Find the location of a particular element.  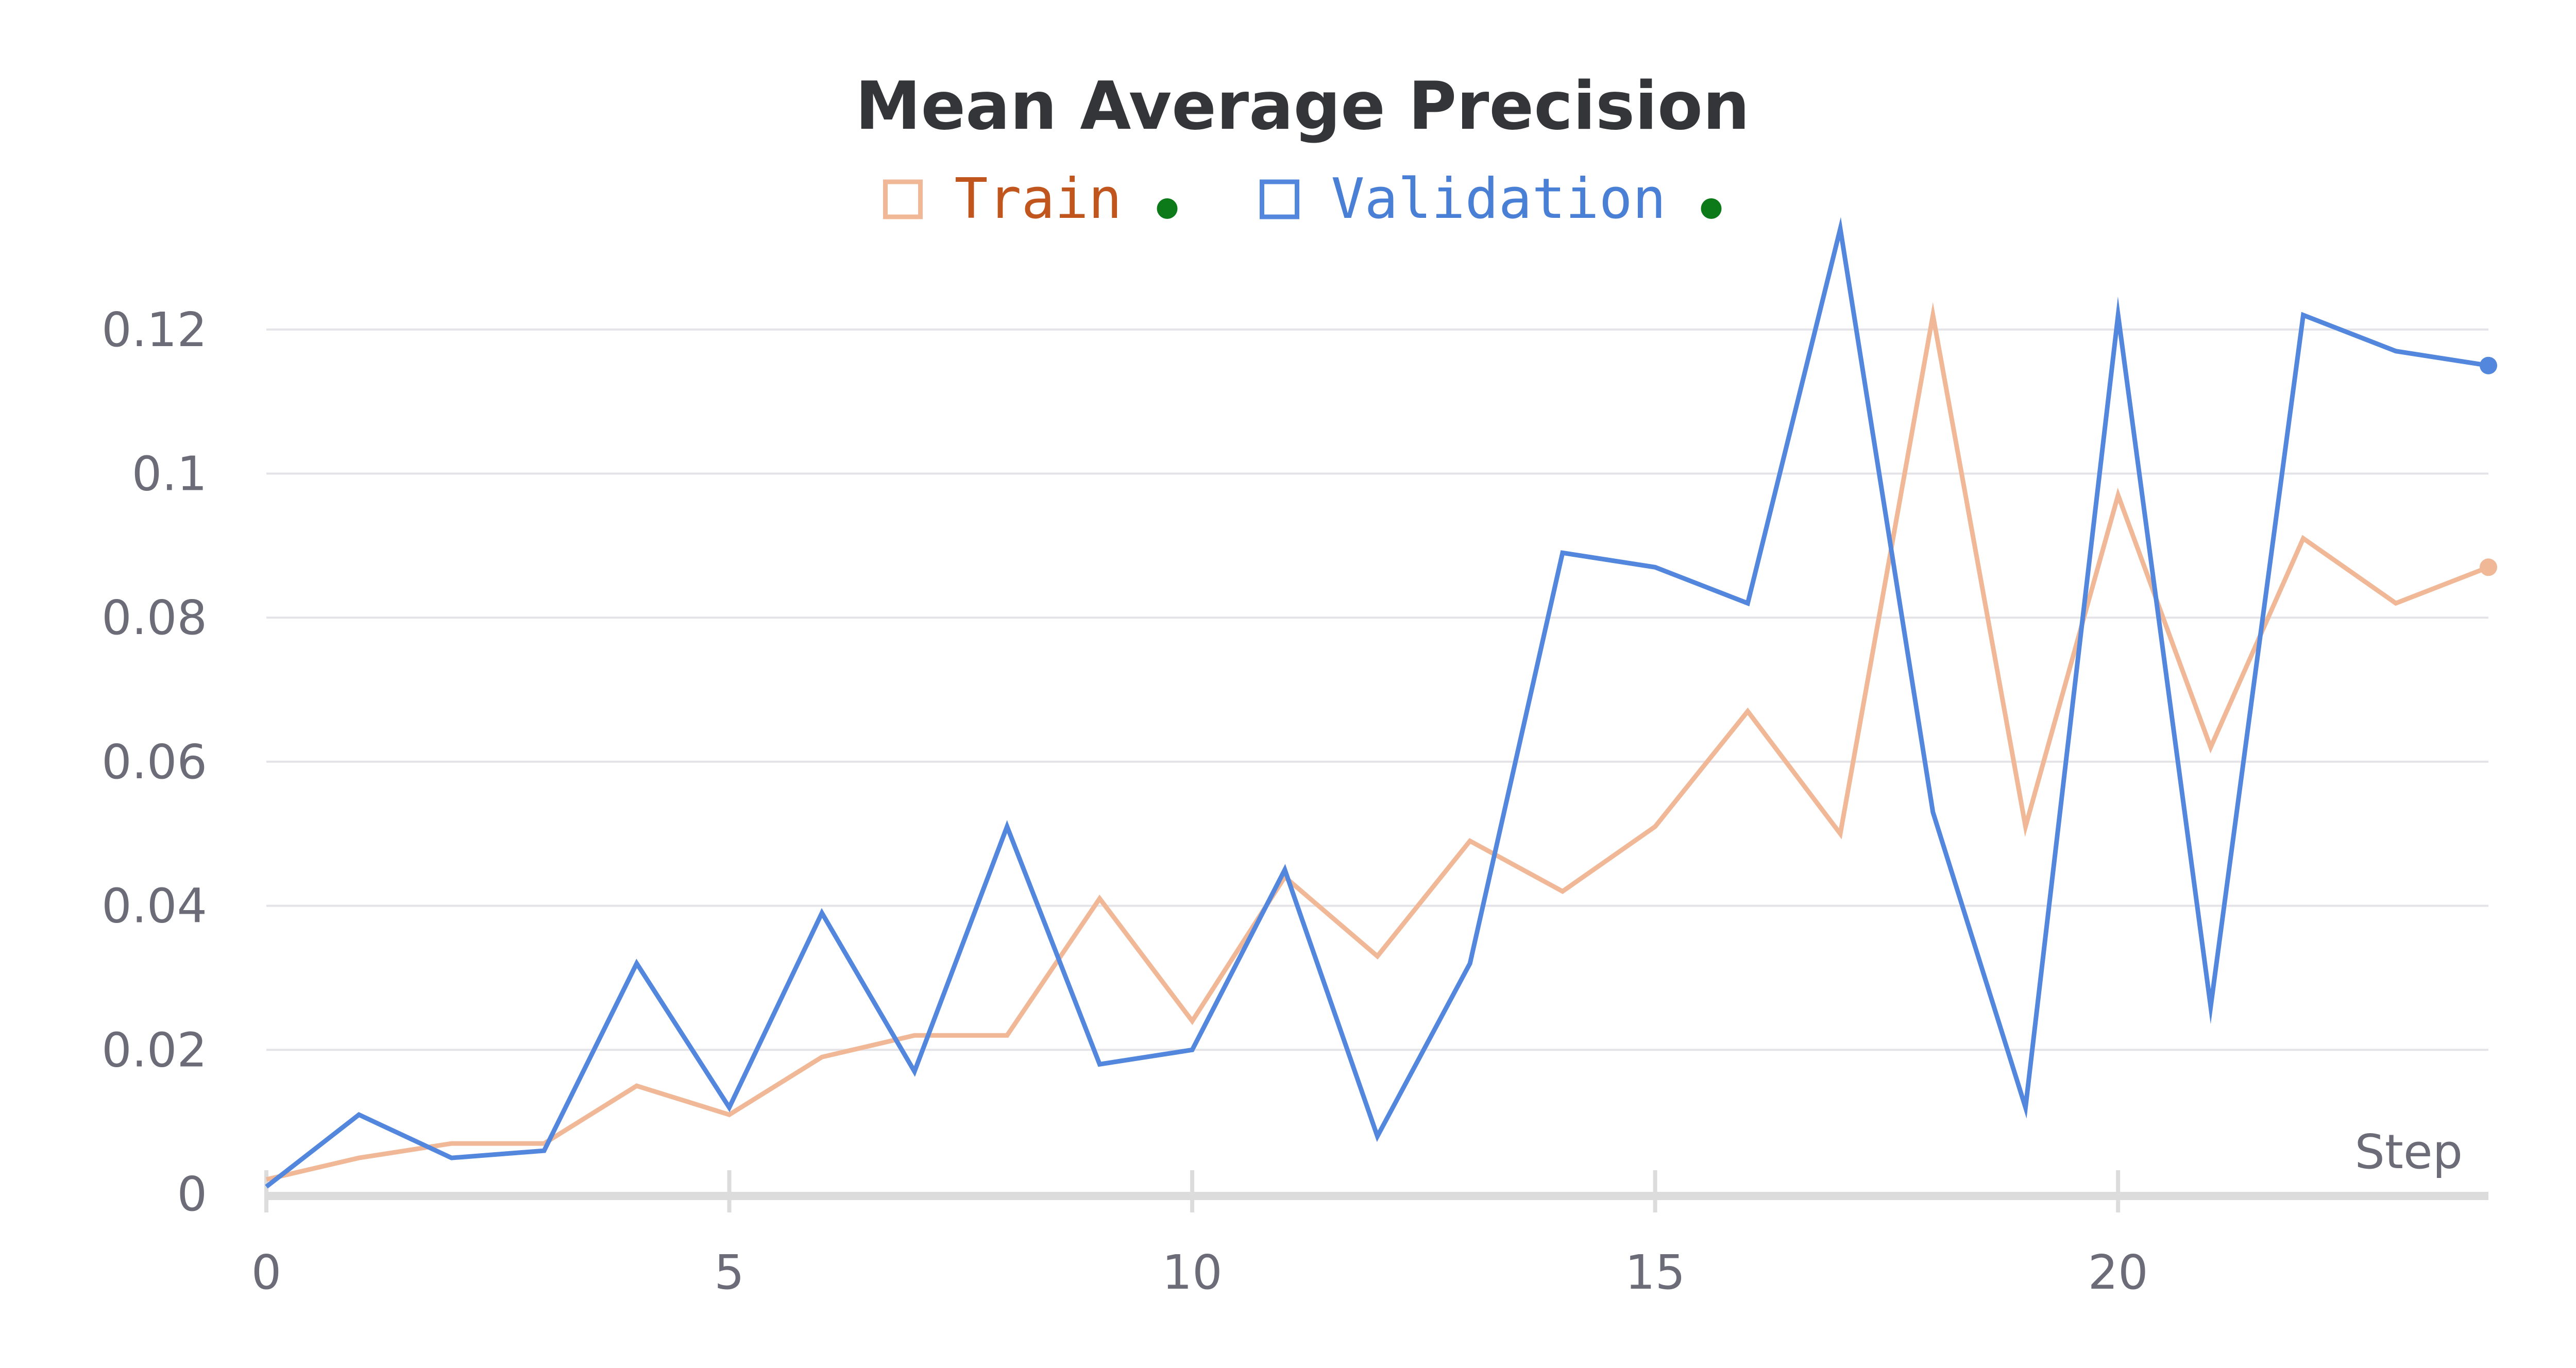

legend: Train Validation is located at coordinates (1302, 199).